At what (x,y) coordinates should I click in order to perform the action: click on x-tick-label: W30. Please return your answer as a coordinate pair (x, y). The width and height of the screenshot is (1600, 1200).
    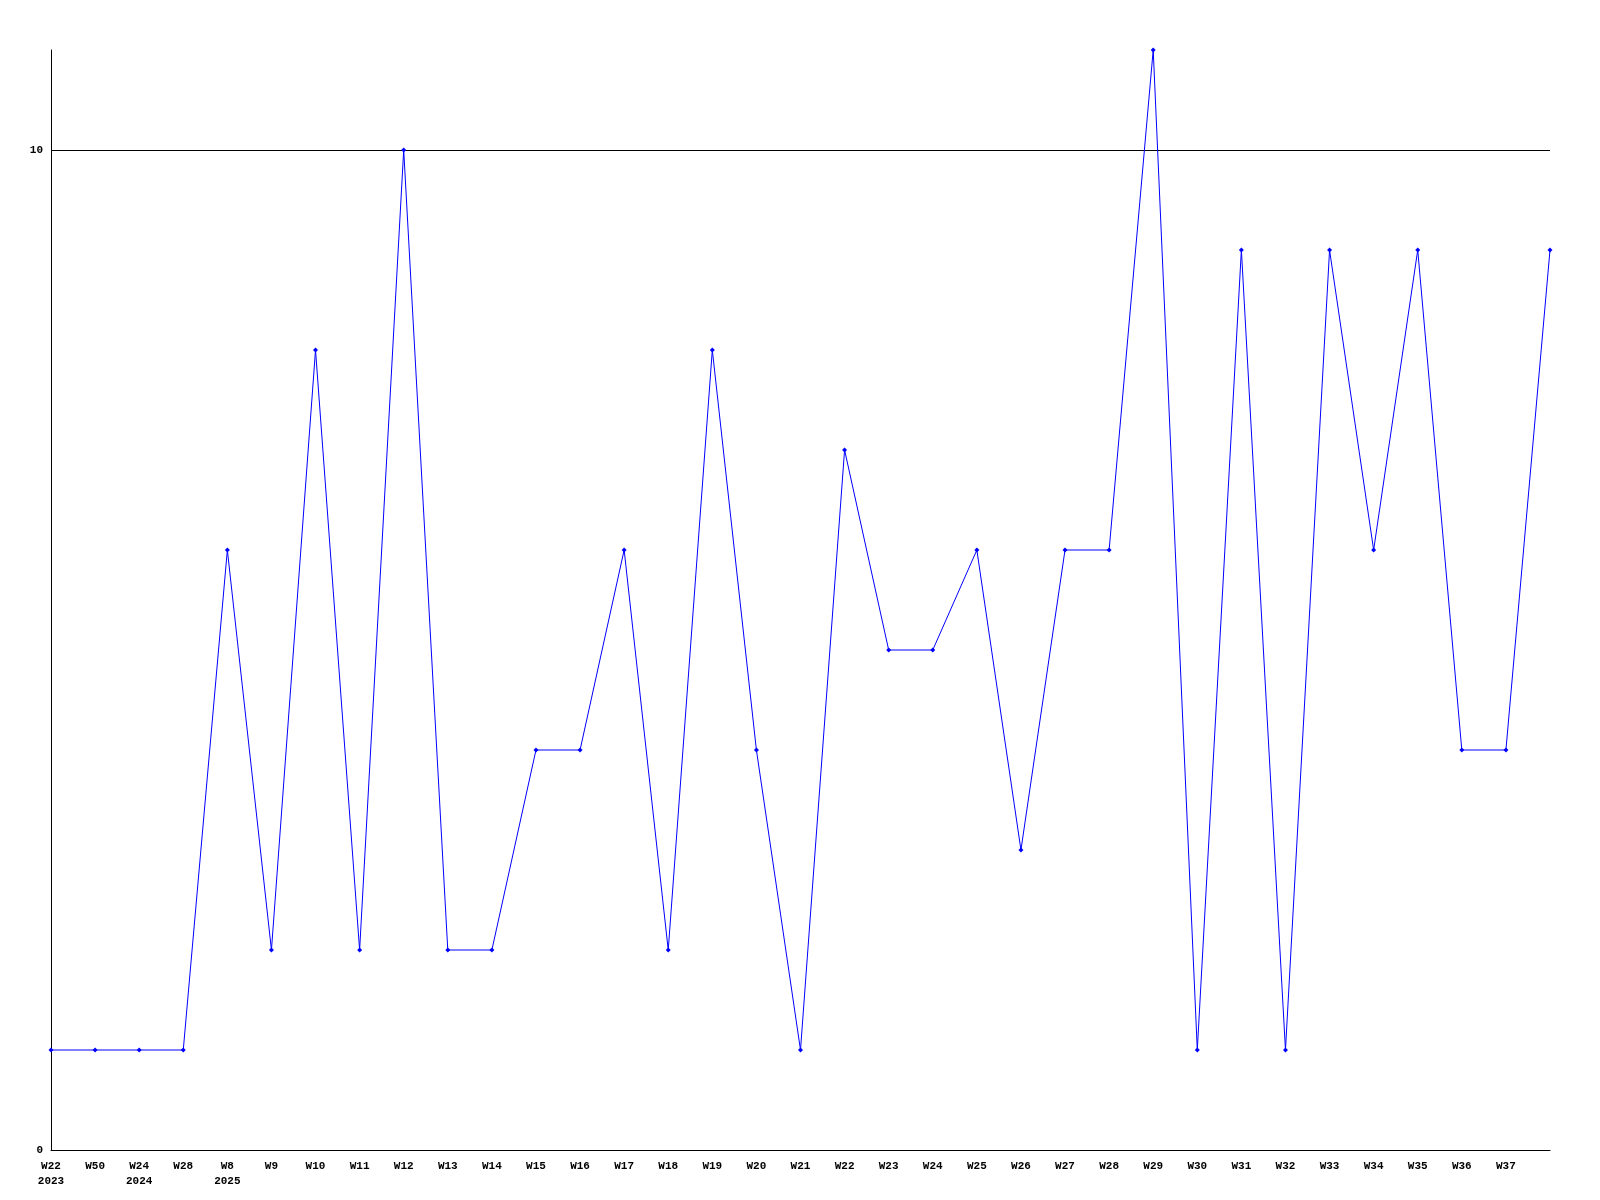
    Looking at the image, I should click on (1197, 1165).